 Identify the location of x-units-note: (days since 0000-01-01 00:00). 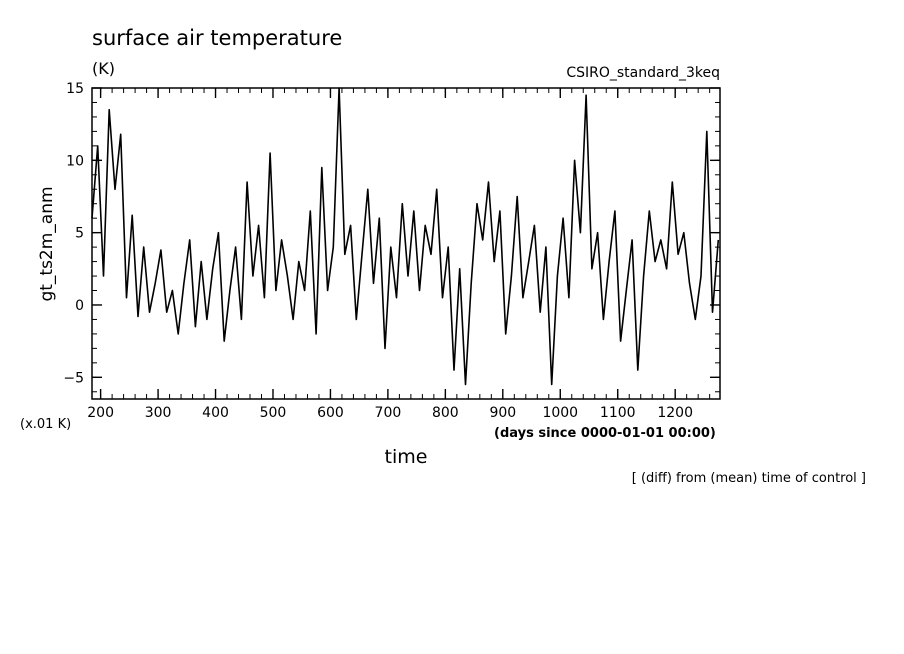
(605, 433).